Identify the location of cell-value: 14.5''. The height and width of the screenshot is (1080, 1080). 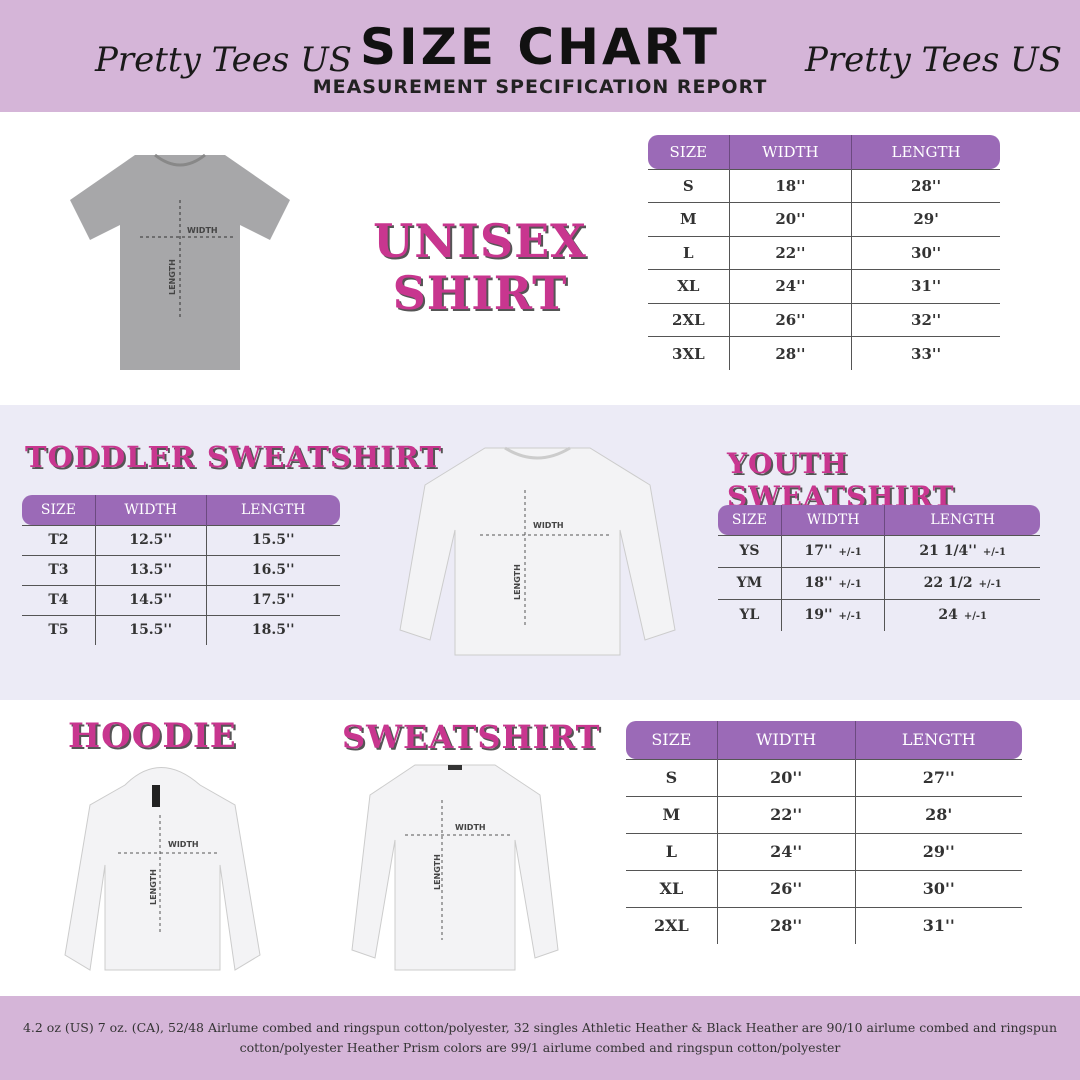
(150, 600).